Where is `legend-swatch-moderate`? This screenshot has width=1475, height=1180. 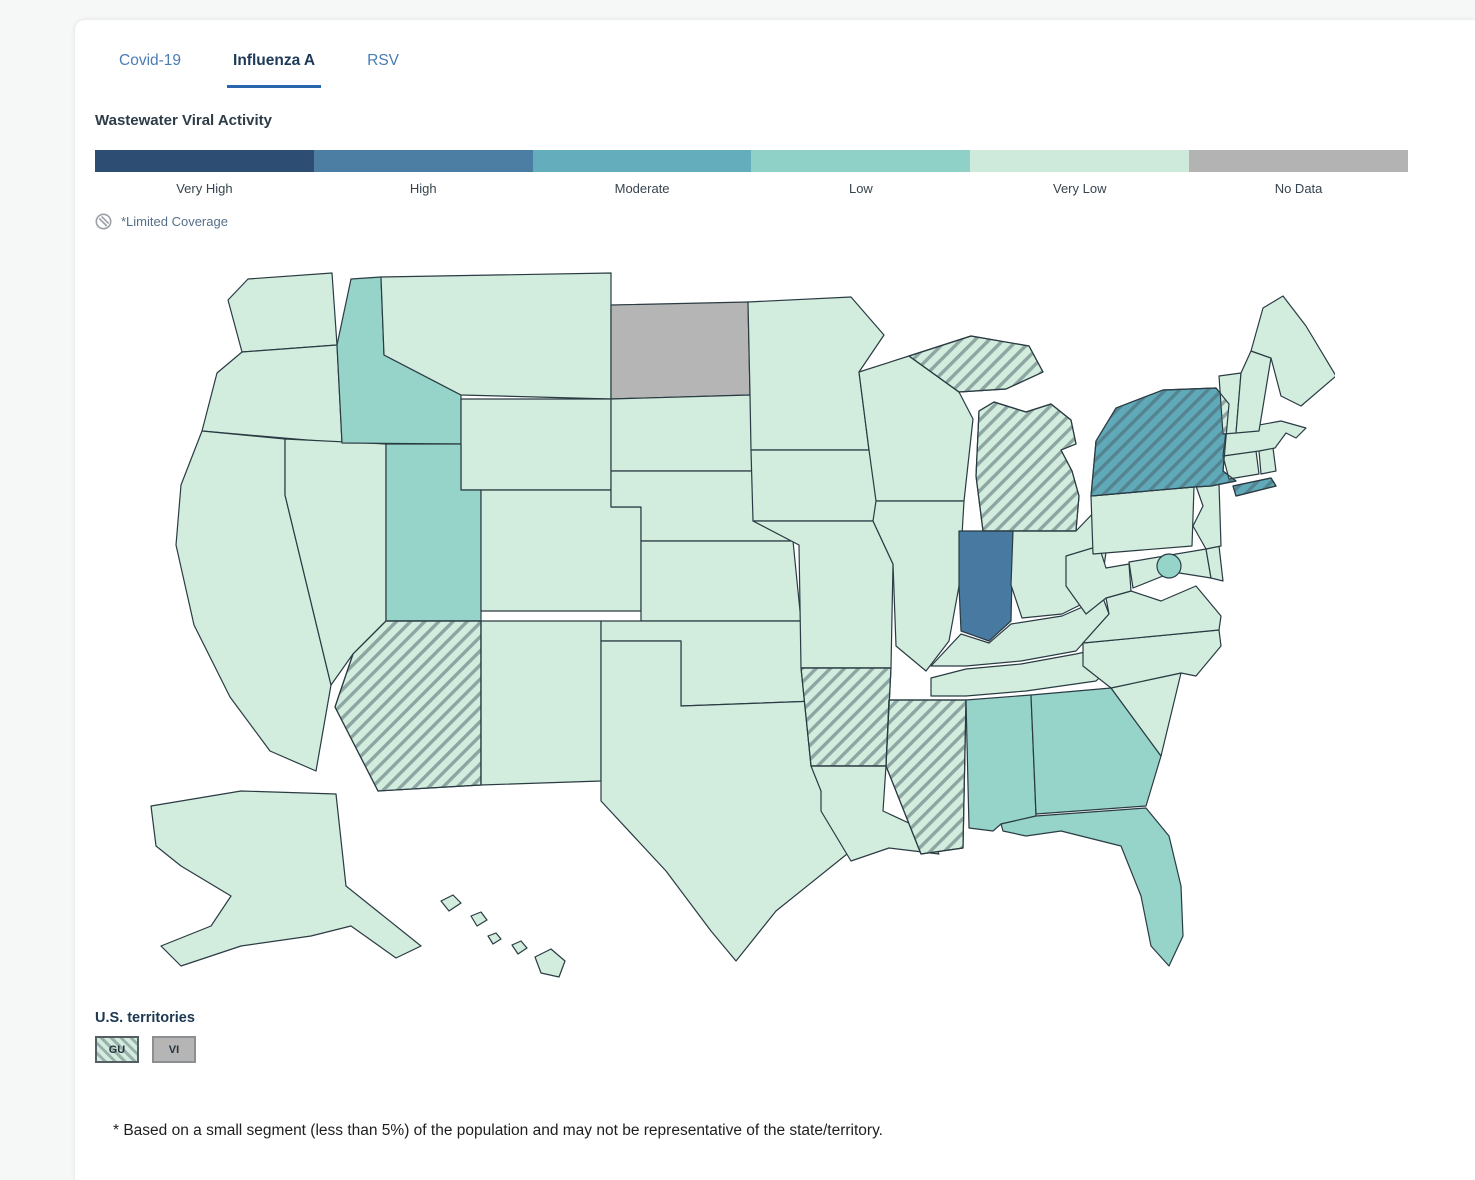 legend-swatch-moderate is located at coordinates (642, 161).